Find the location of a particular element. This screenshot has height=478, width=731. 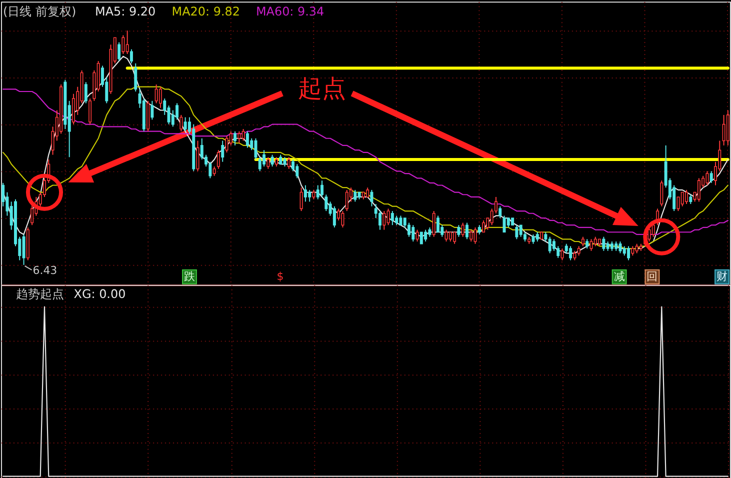

text: MA60: 9.34 is located at coordinates (290, 11).